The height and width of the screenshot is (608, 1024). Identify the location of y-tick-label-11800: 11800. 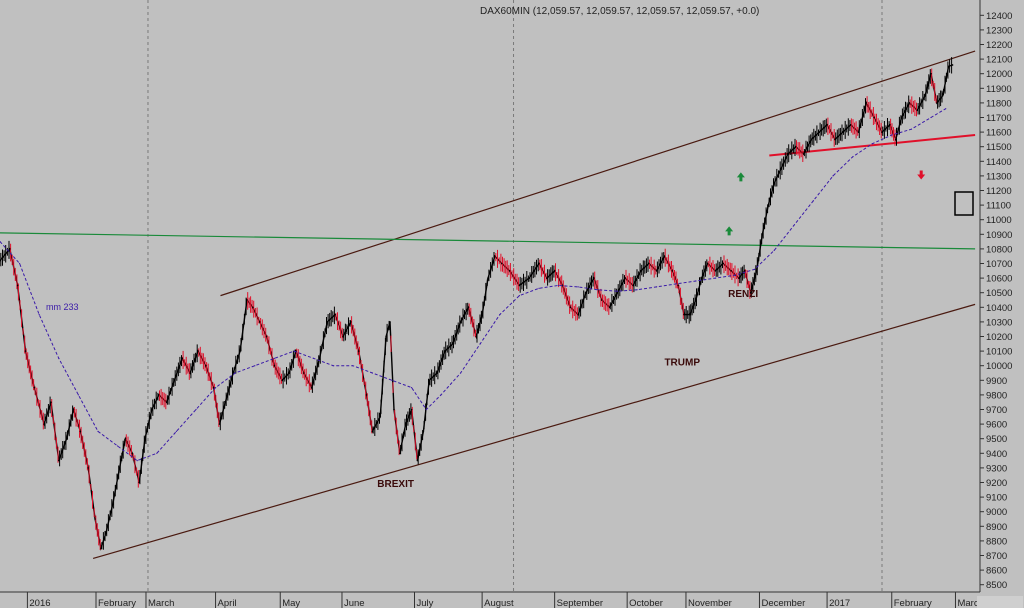
(999, 103).